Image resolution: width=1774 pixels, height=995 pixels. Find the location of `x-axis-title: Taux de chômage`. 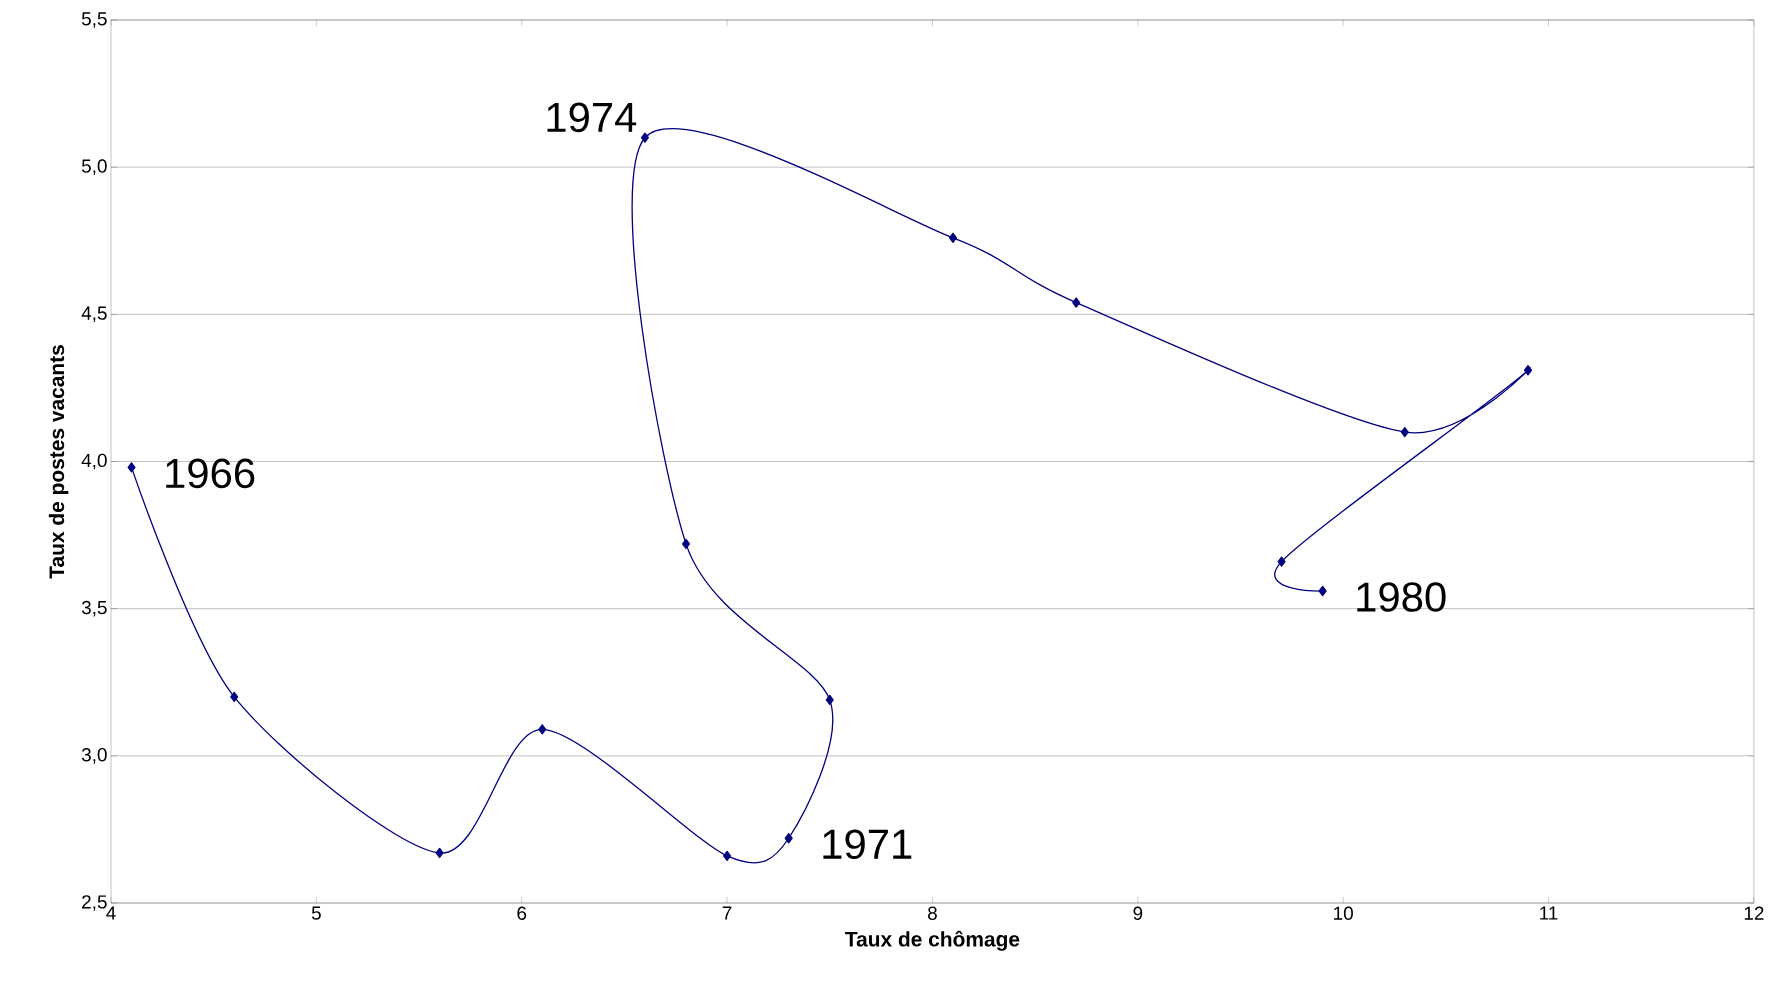

x-axis-title: Taux de chômage is located at coordinates (932, 940).